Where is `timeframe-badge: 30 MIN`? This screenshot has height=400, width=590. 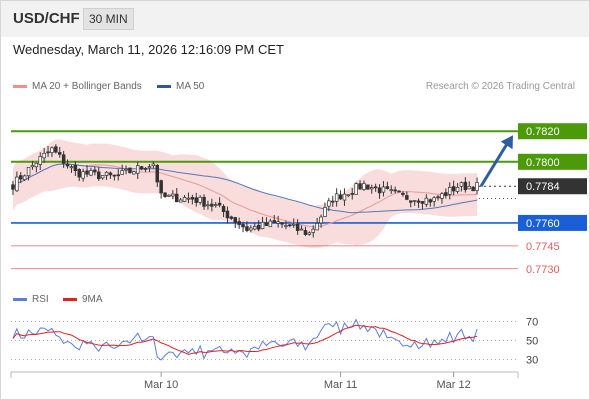 timeframe-badge: 30 MIN is located at coordinates (108, 19).